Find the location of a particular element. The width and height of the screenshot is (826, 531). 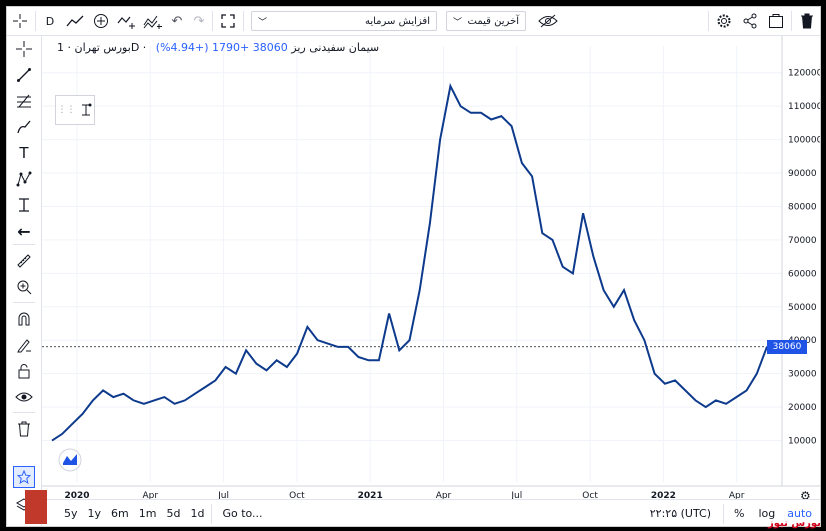

magnet-icon is located at coordinates (24, 319).